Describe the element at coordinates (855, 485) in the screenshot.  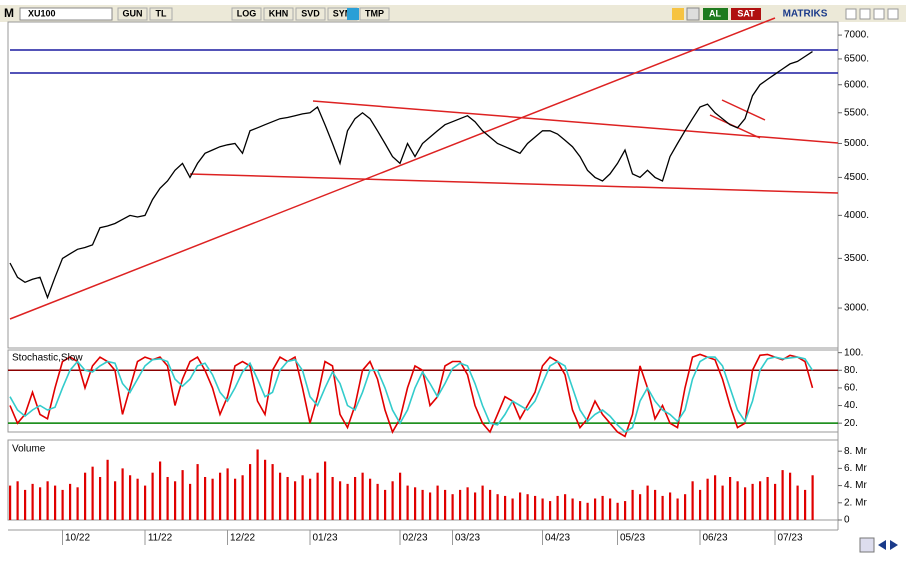
I see `y-tick-label: 4. Mr` at that location.